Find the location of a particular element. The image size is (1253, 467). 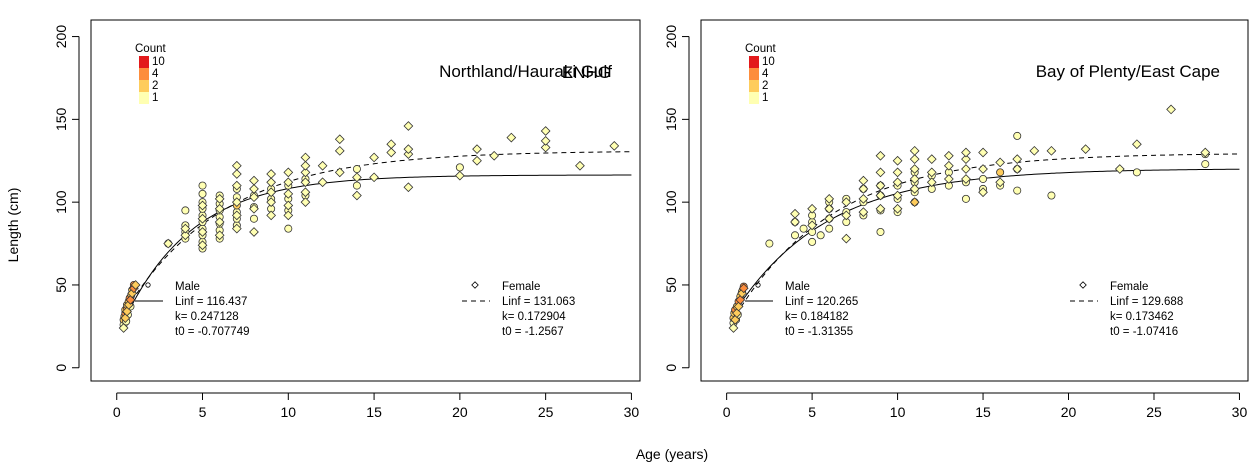

female-k: k= 0.173462 is located at coordinates (1142, 317).